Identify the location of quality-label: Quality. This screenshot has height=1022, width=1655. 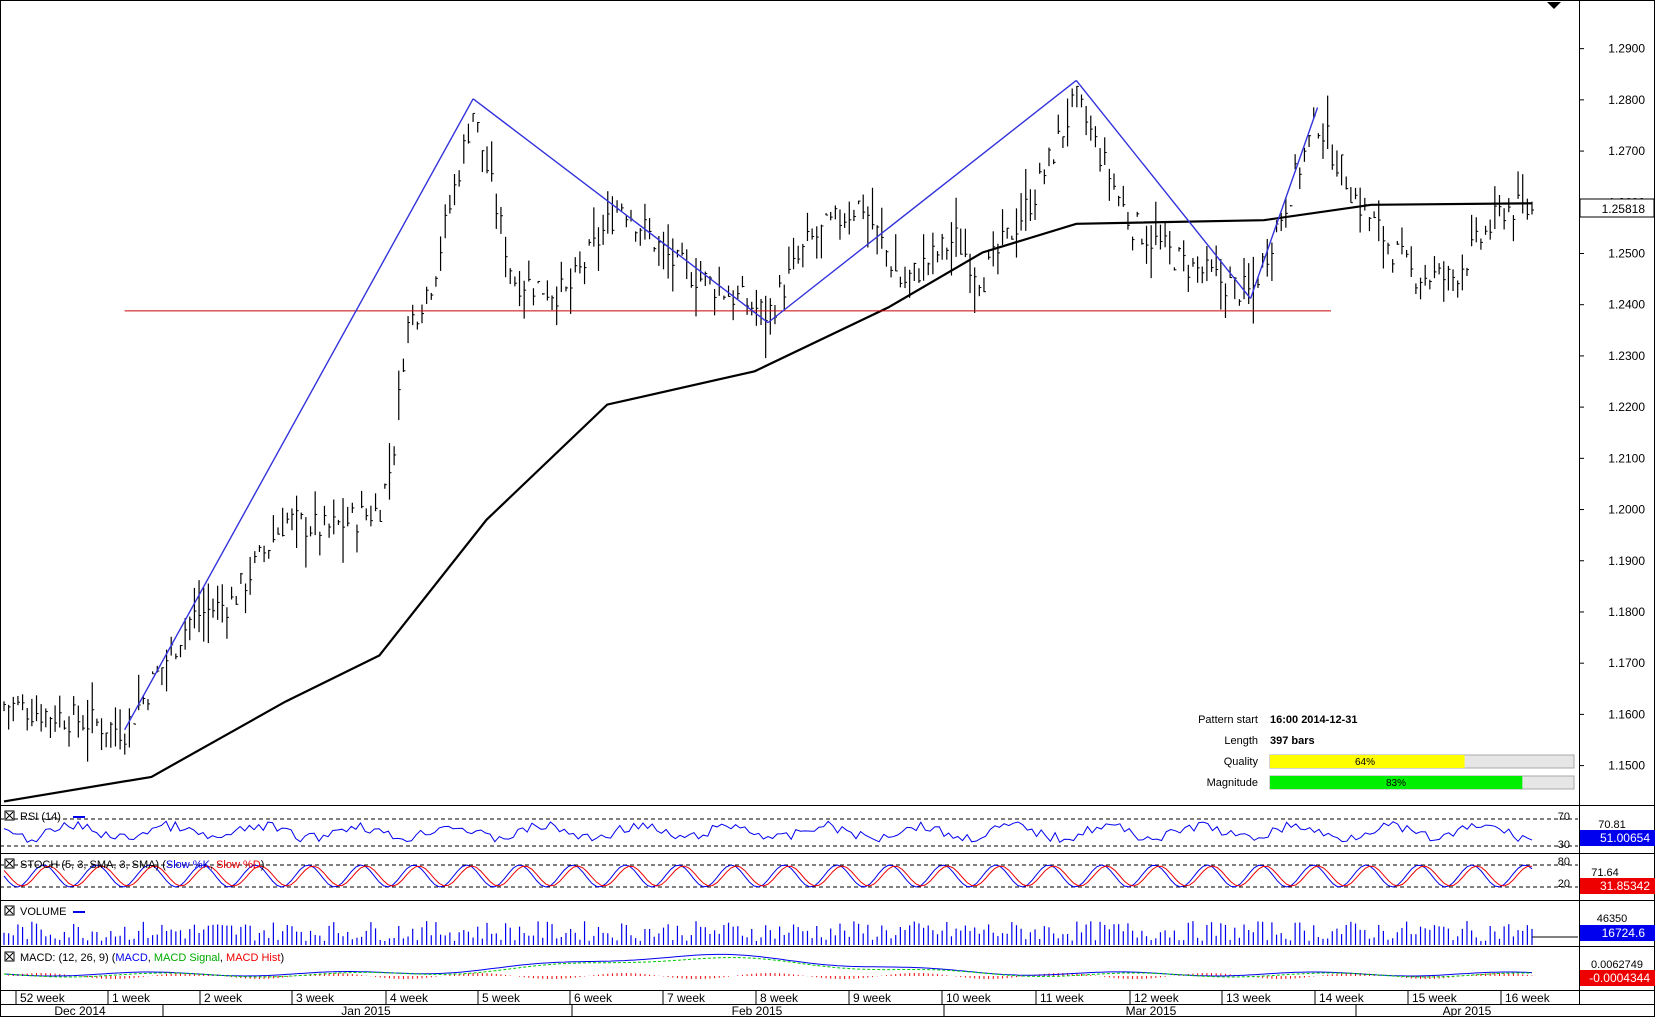
(1241, 762).